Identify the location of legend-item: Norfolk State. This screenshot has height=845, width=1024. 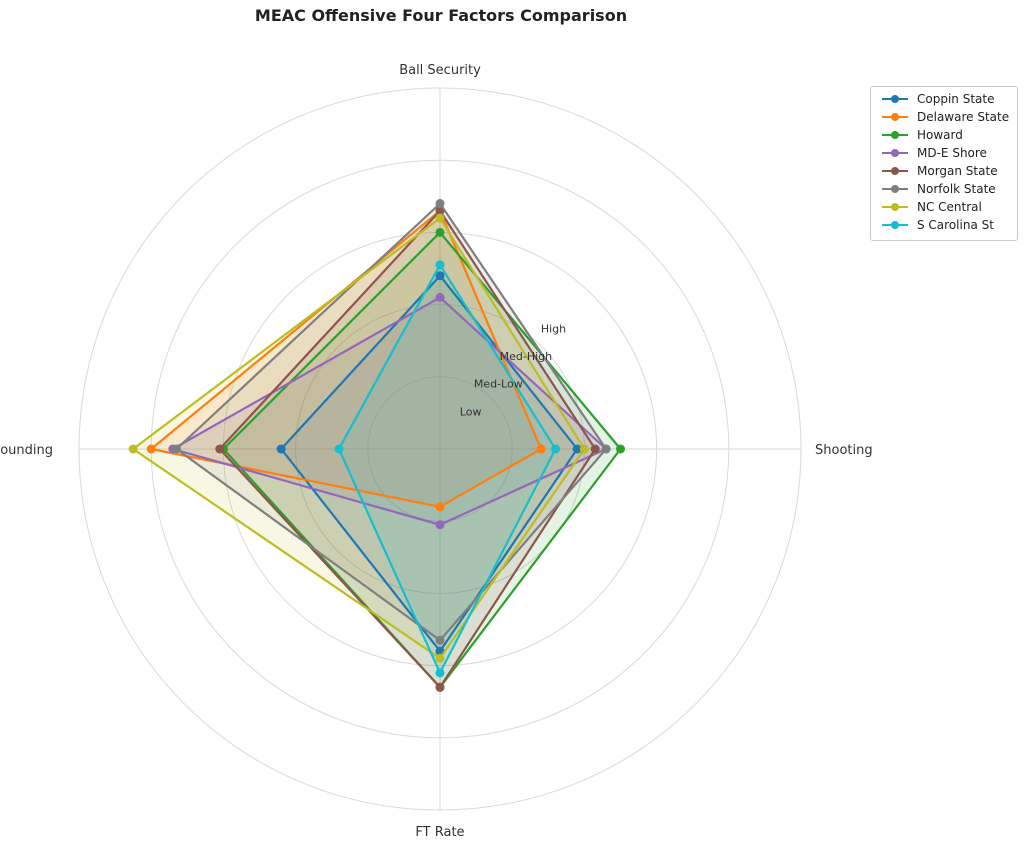
(944, 189).